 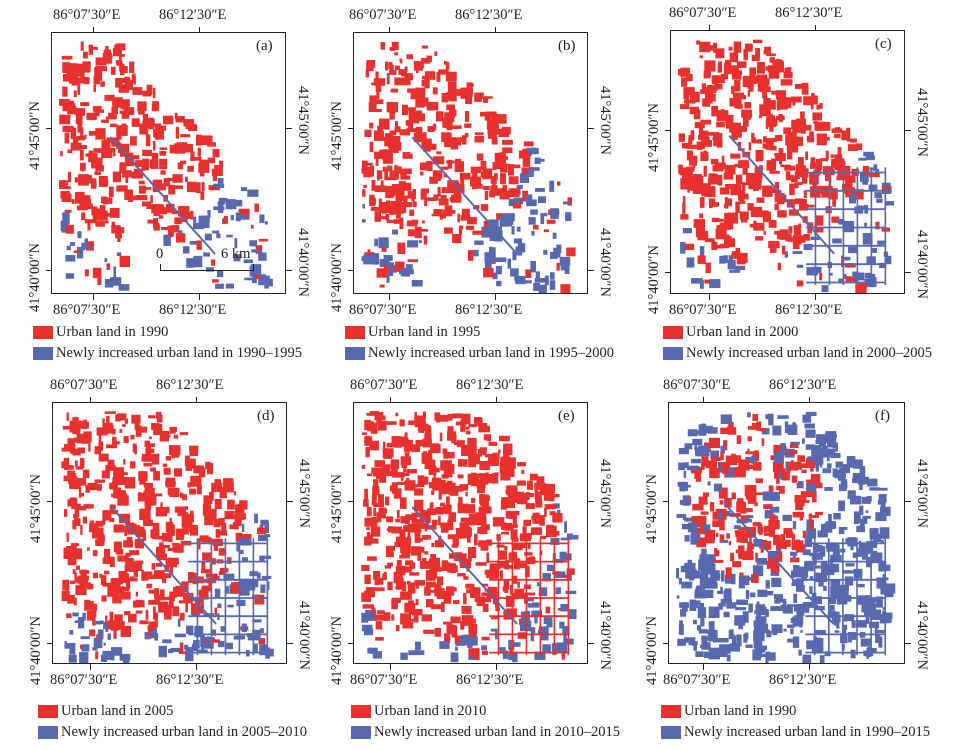 What do you see at coordinates (787, 162) in the screenshot?
I see `map-frame` at bounding box center [787, 162].